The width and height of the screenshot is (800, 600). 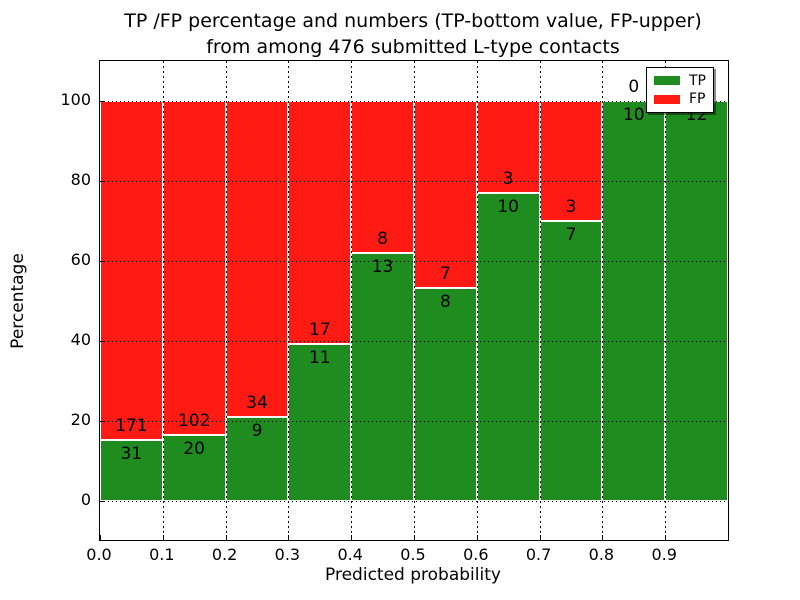 I want to click on legend-item-fp: FP, so click(x=680, y=99).